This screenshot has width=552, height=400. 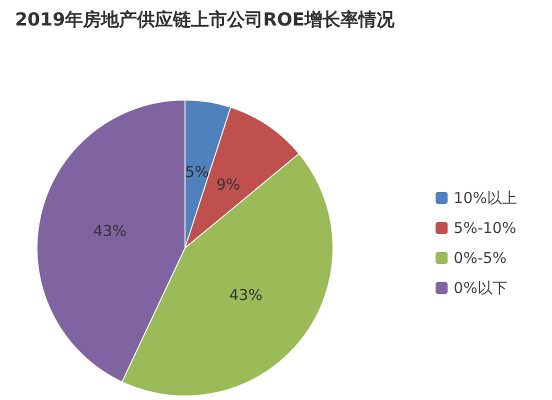 What do you see at coordinates (228, 184) in the screenshot?
I see `data-label: 9%` at bounding box center [228, 184].